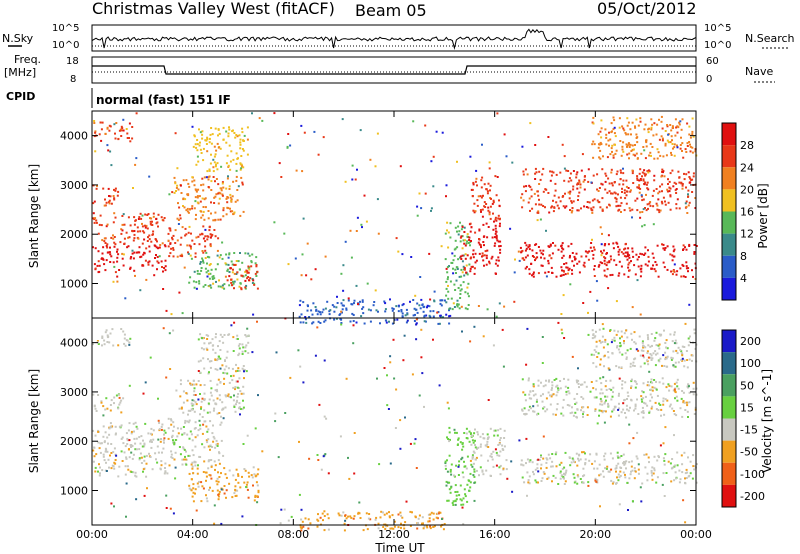 The height and width of the screenshot is (554, 800). What do you see at coordinates (485, 198) in the screenshot?
I see `power-region` at bounding box center [485, 198].